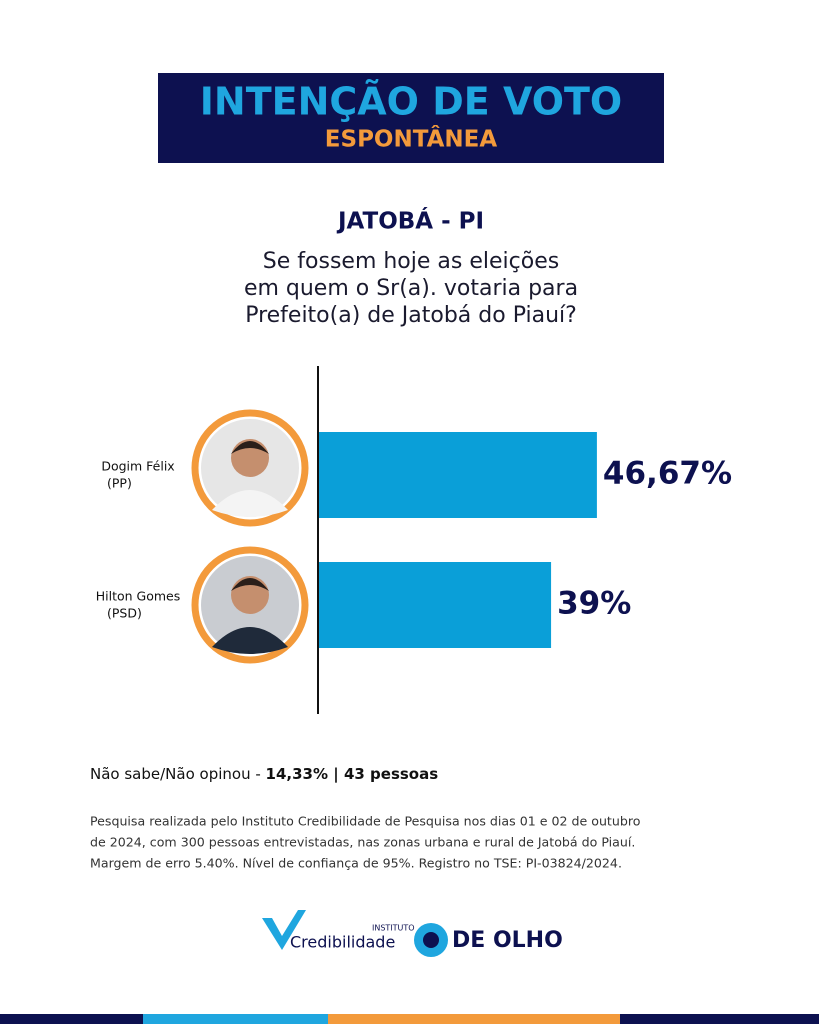 The height and width of the screenshot is (1024, 819). What do you see at coordinates (411, 102) in the screenshot?
I see `title: INTENÇÃO DE VOTO` at bounding box center [411, 102].